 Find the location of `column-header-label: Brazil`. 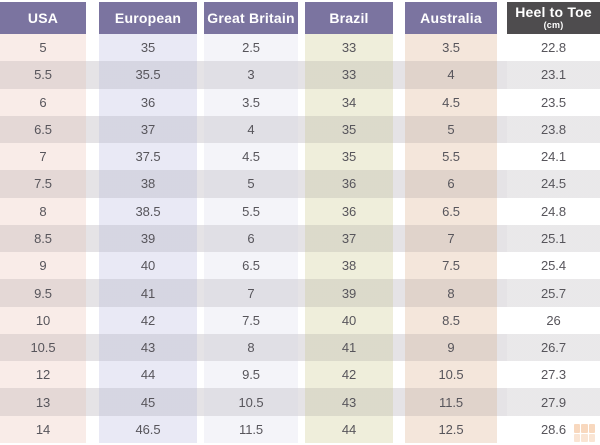

column-header-label: Brazil is located at coordinates (349, 17).